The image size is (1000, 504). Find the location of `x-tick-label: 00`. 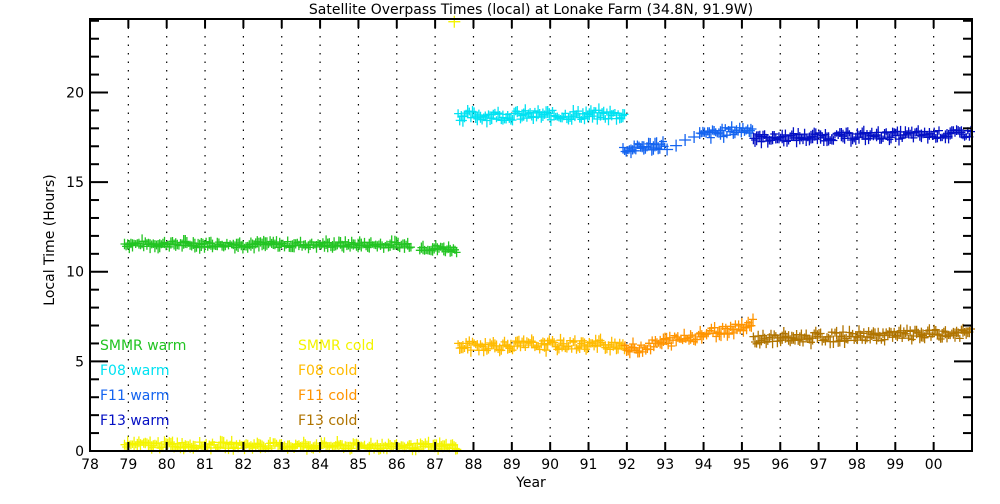

x-tick-label: 00 is located at coordinates (934, 465).